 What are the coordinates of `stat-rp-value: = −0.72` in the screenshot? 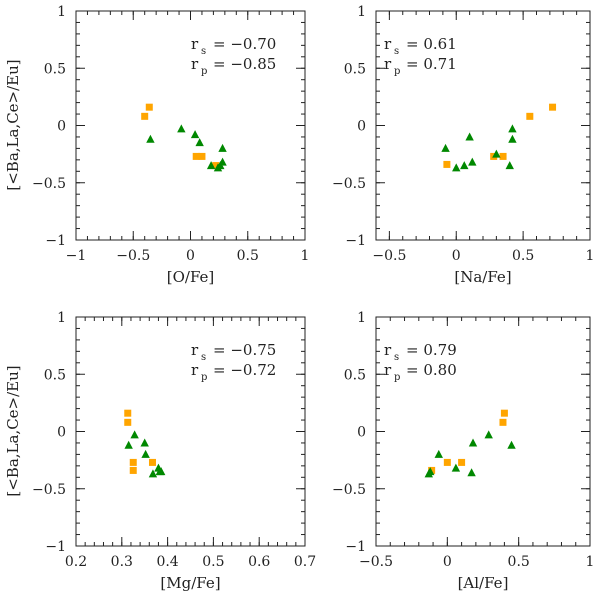 It's located at (244, 370).